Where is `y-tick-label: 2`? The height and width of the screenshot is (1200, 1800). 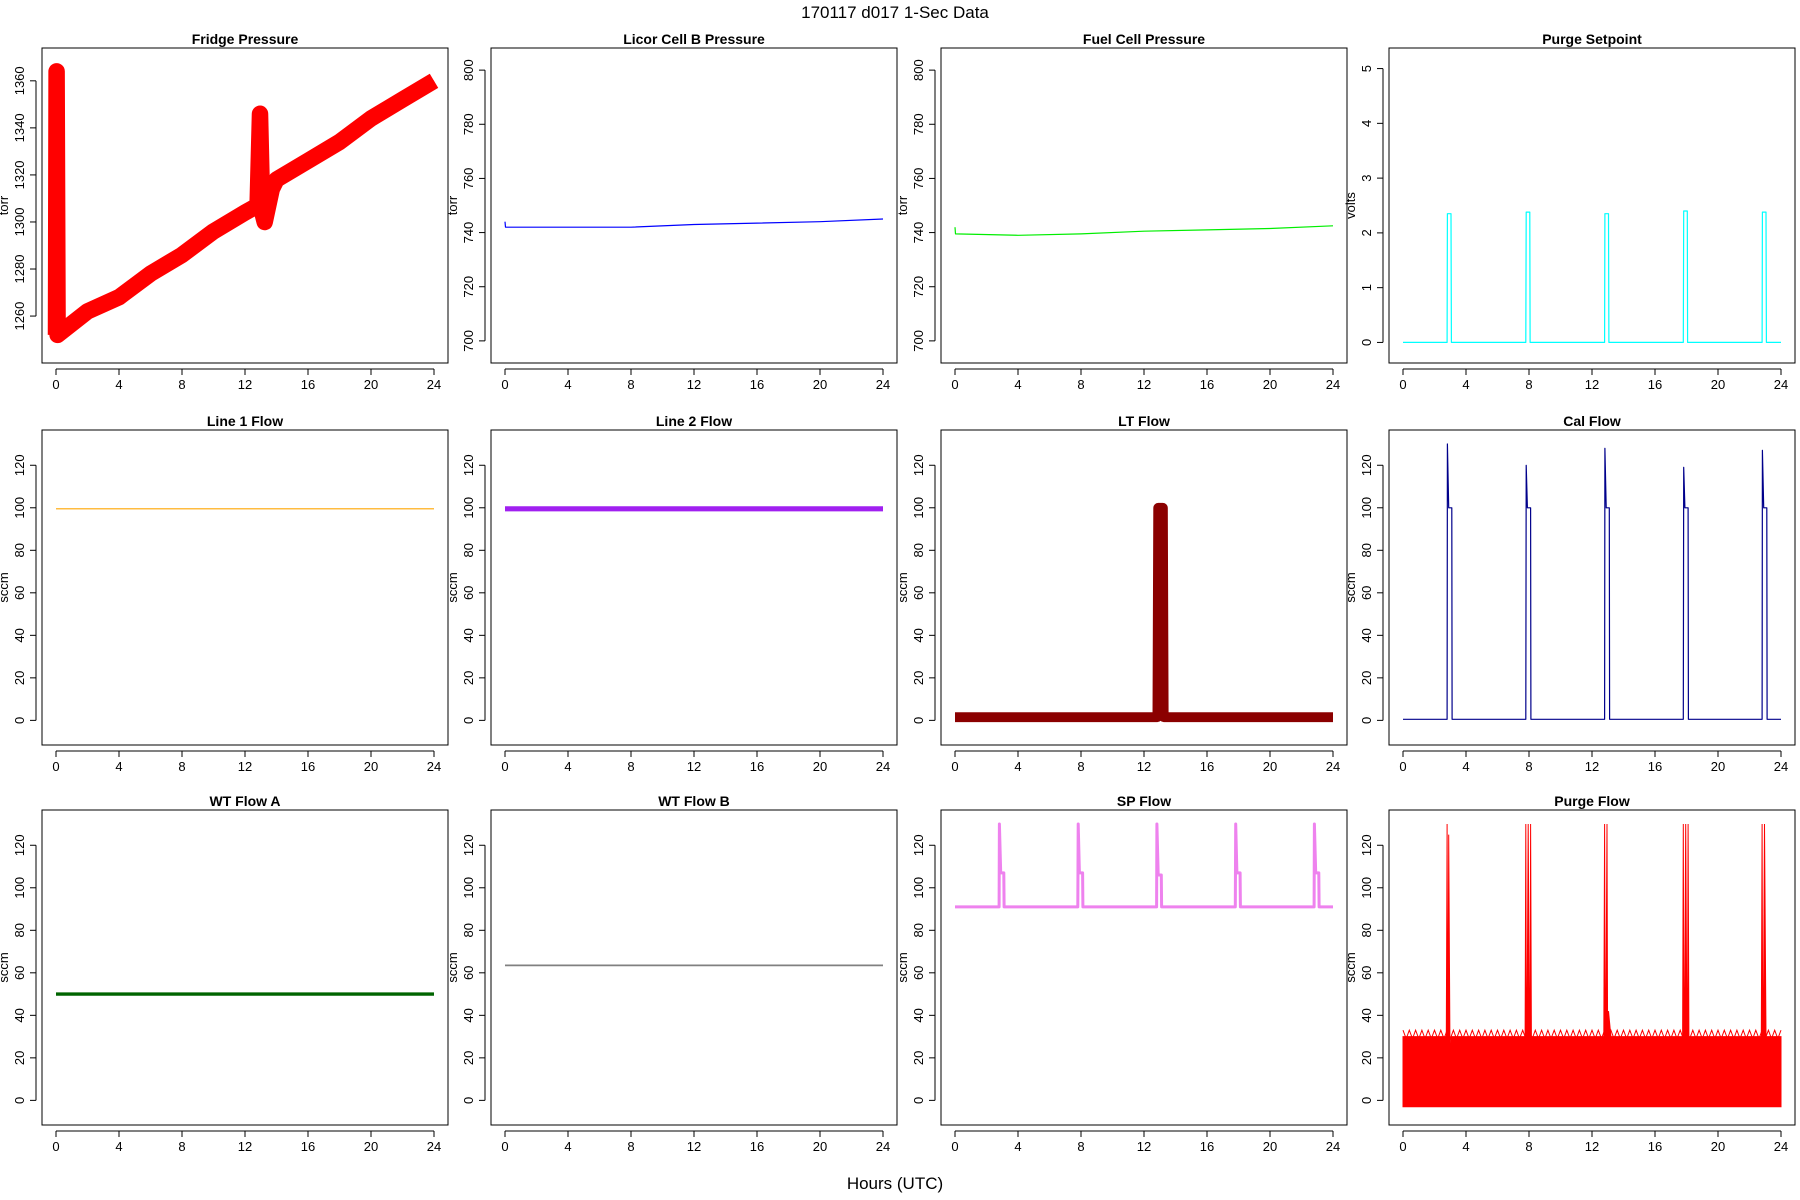 y-tick-label: 2 is located at coordinates (1366, 232).